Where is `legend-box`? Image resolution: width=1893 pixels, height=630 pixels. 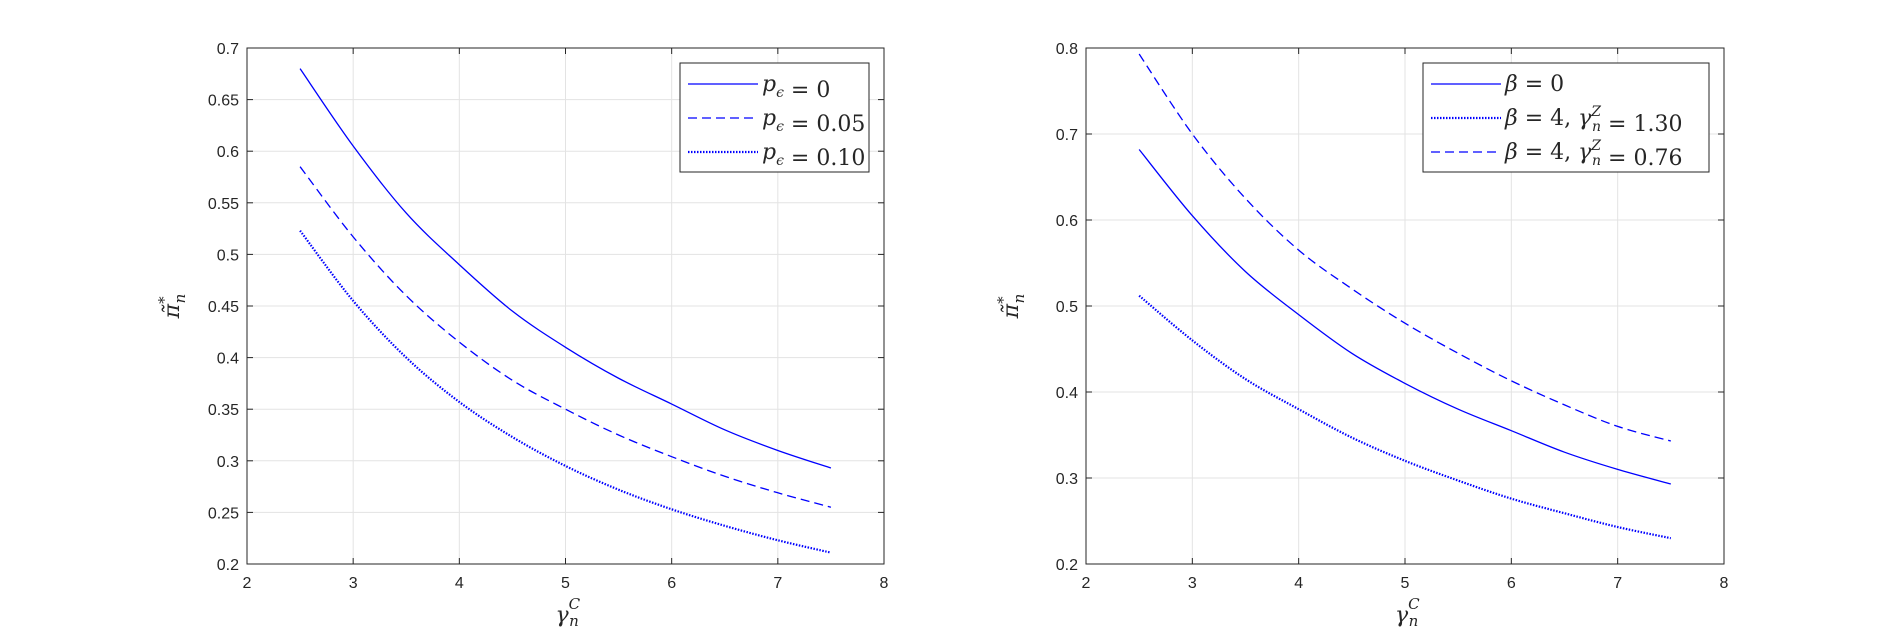 legend-box is located at coordinates (774, 117).